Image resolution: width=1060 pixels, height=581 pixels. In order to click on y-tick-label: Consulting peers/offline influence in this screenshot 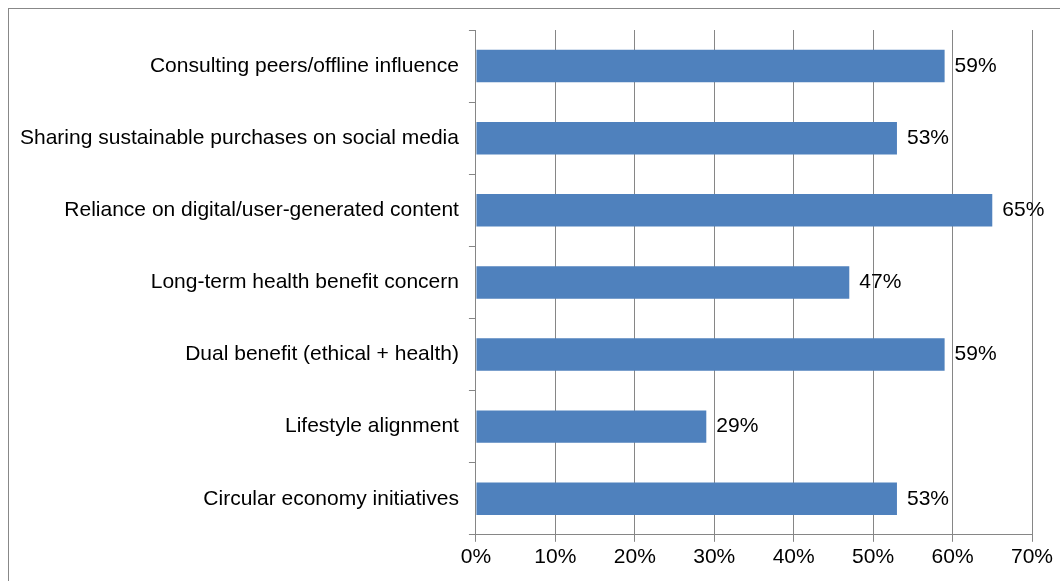, I will do `click(304, 64)`.